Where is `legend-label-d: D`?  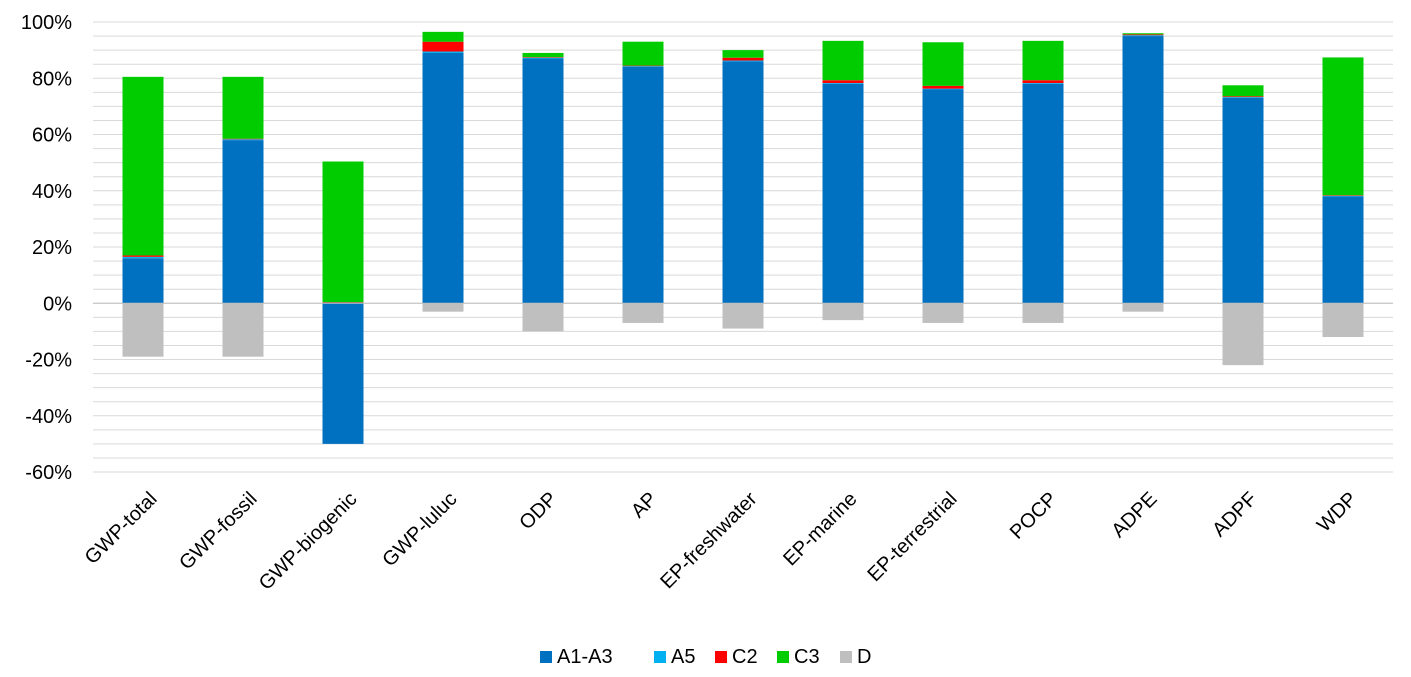
legend-label-d: D is located at coordinates (864, 657).